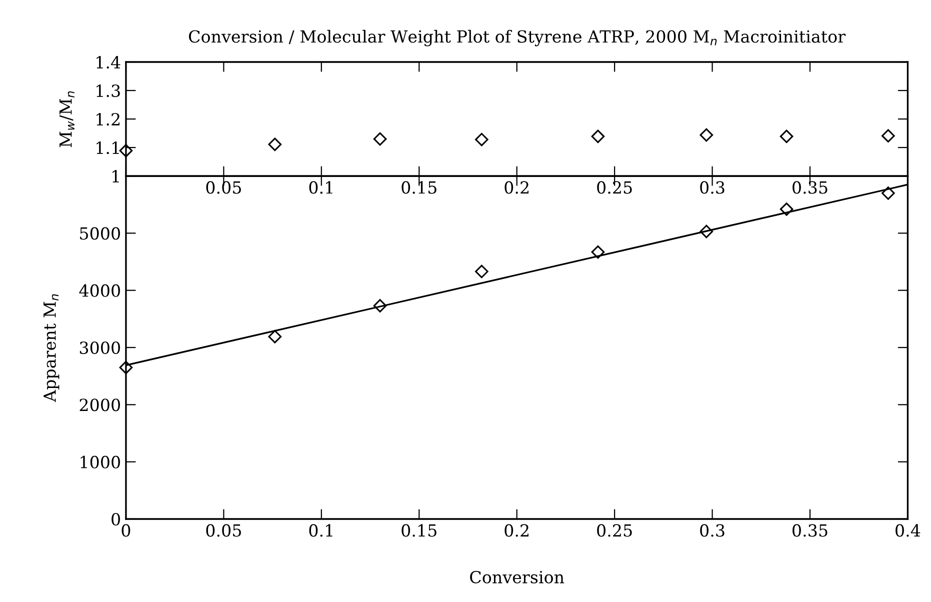 This screenshot has height=602, width=931. I want to click on y-tick-label: 1.4, so click(108, 62).